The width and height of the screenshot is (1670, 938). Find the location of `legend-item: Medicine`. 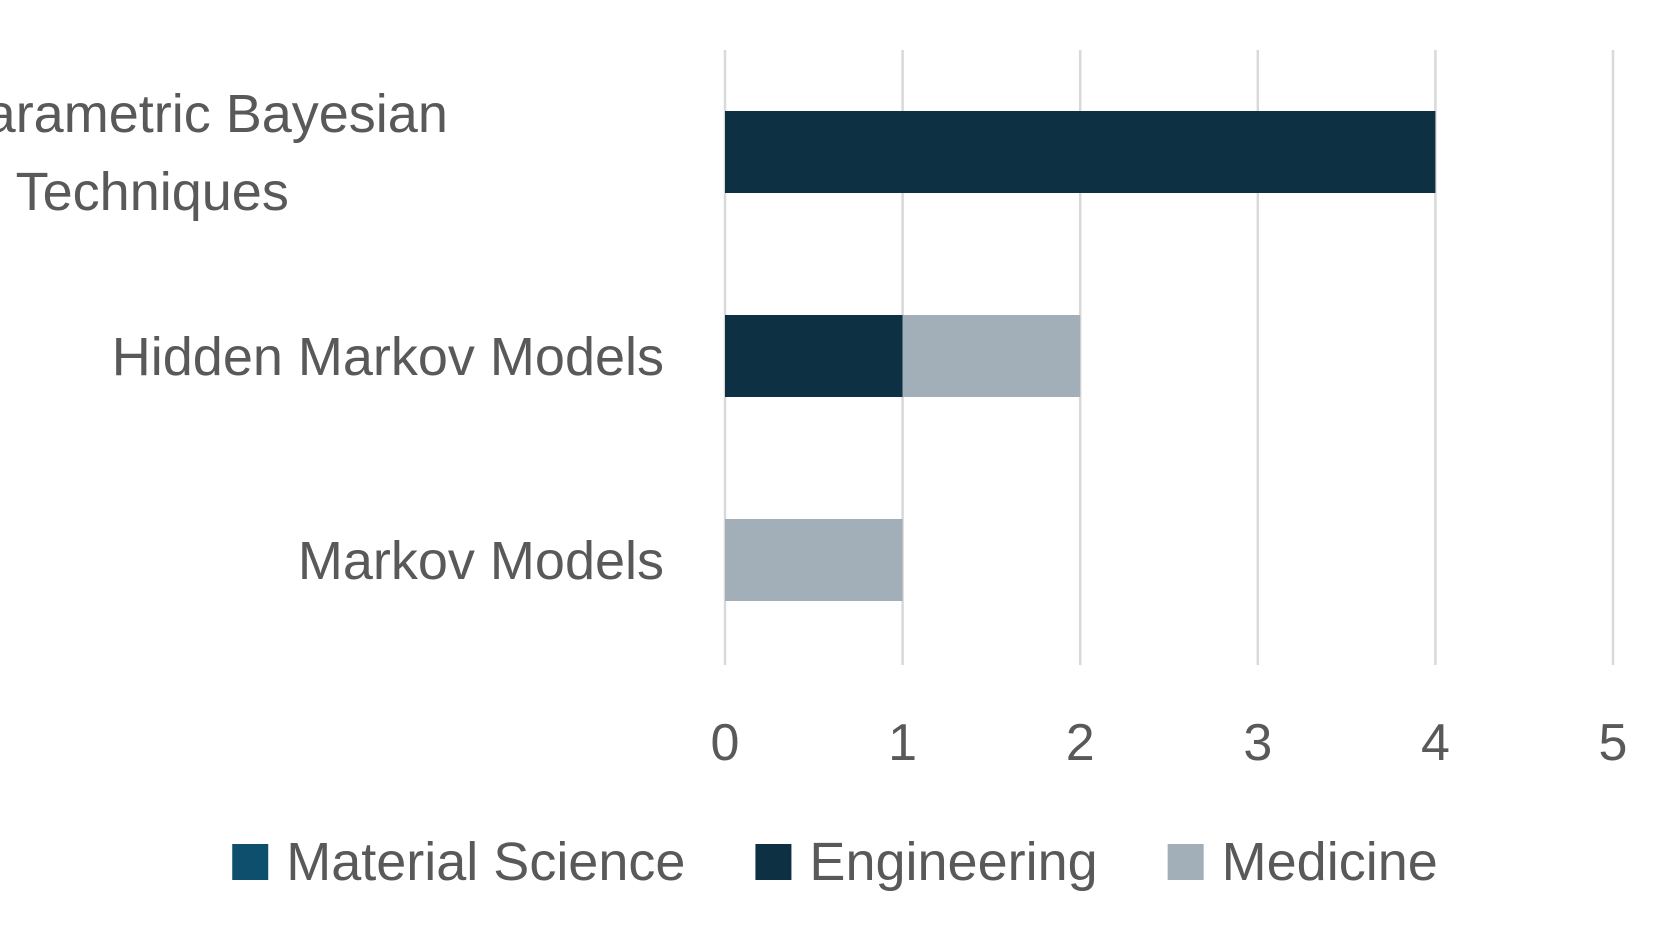

legend-item: Medicine is located at coordinates (1302, 862).